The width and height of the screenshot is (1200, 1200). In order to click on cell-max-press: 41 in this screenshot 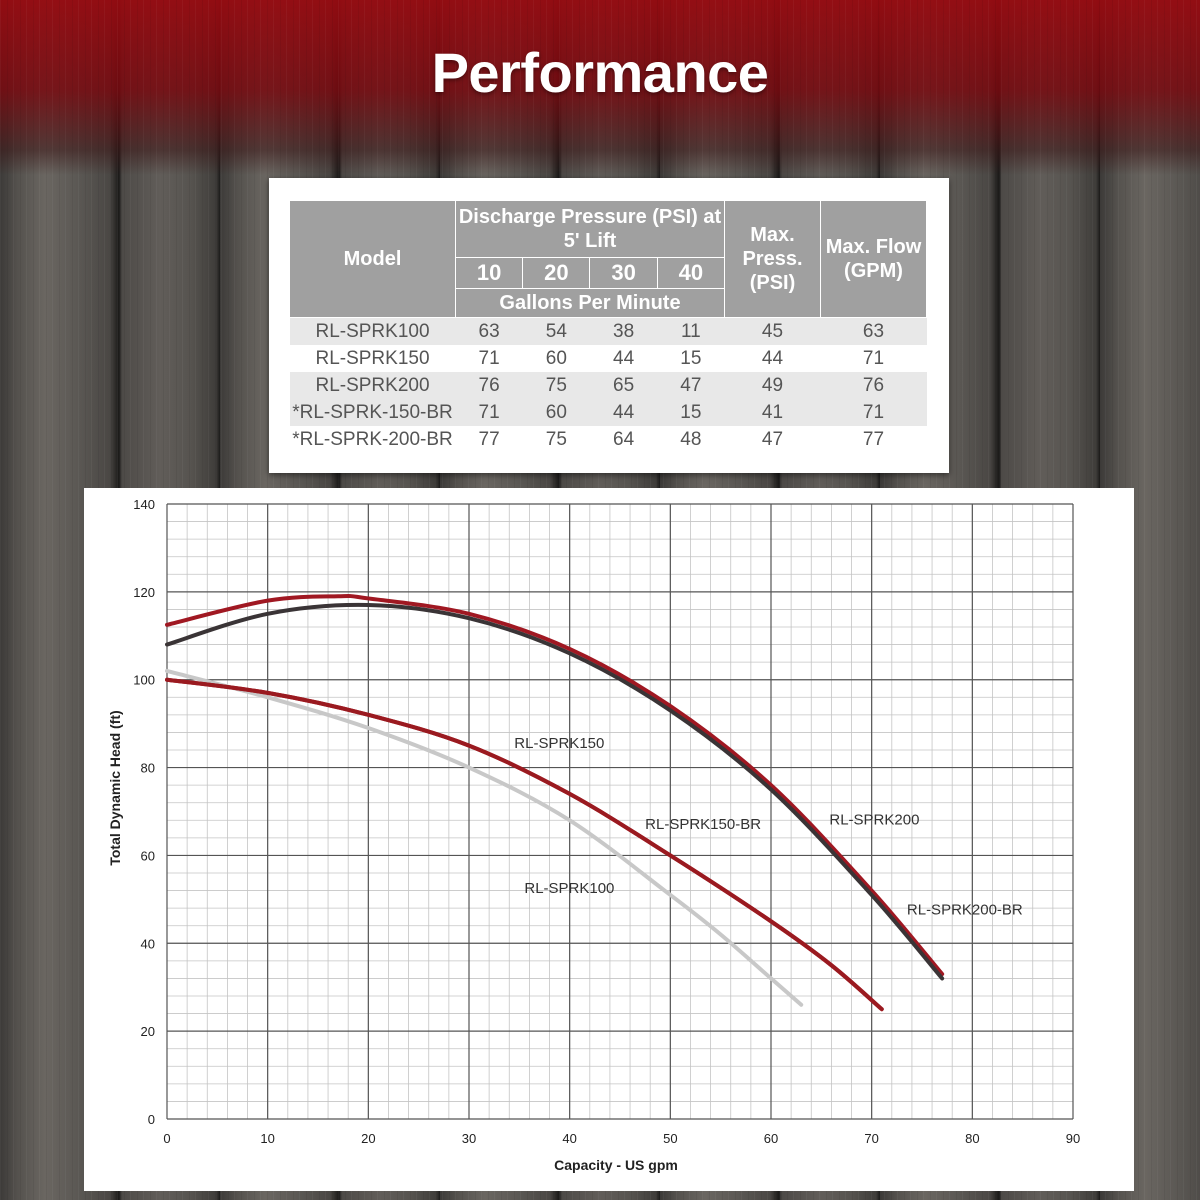, I will do `click(772, 412)`.